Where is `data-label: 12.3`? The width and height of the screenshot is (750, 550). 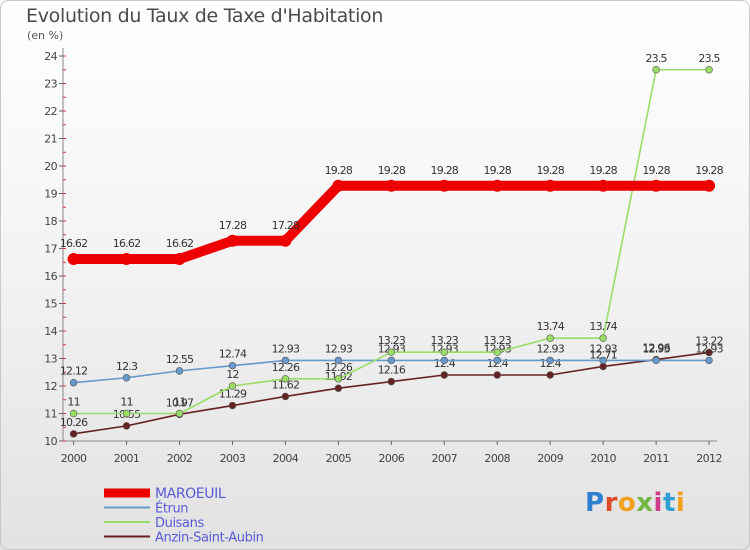 data-label: 12.3 is located at coordinates (127, 366).